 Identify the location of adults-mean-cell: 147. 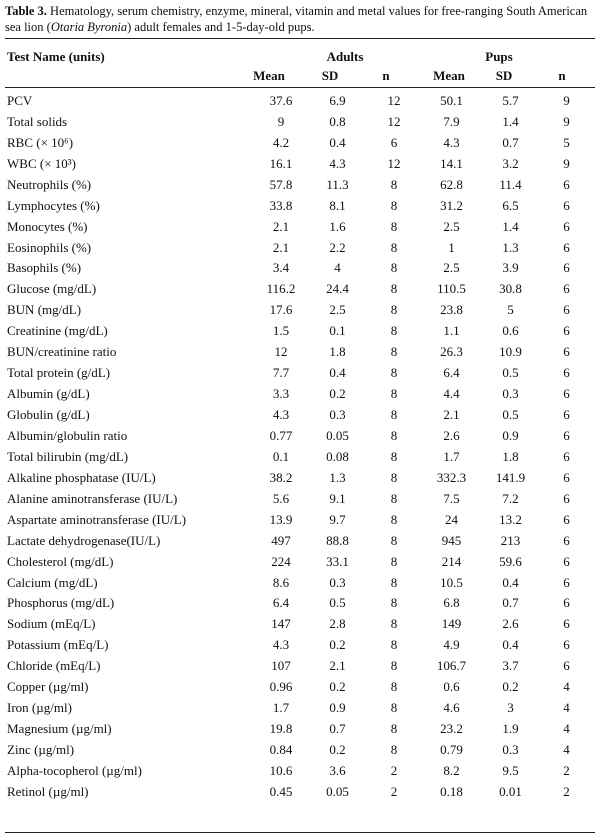
(281, 624).